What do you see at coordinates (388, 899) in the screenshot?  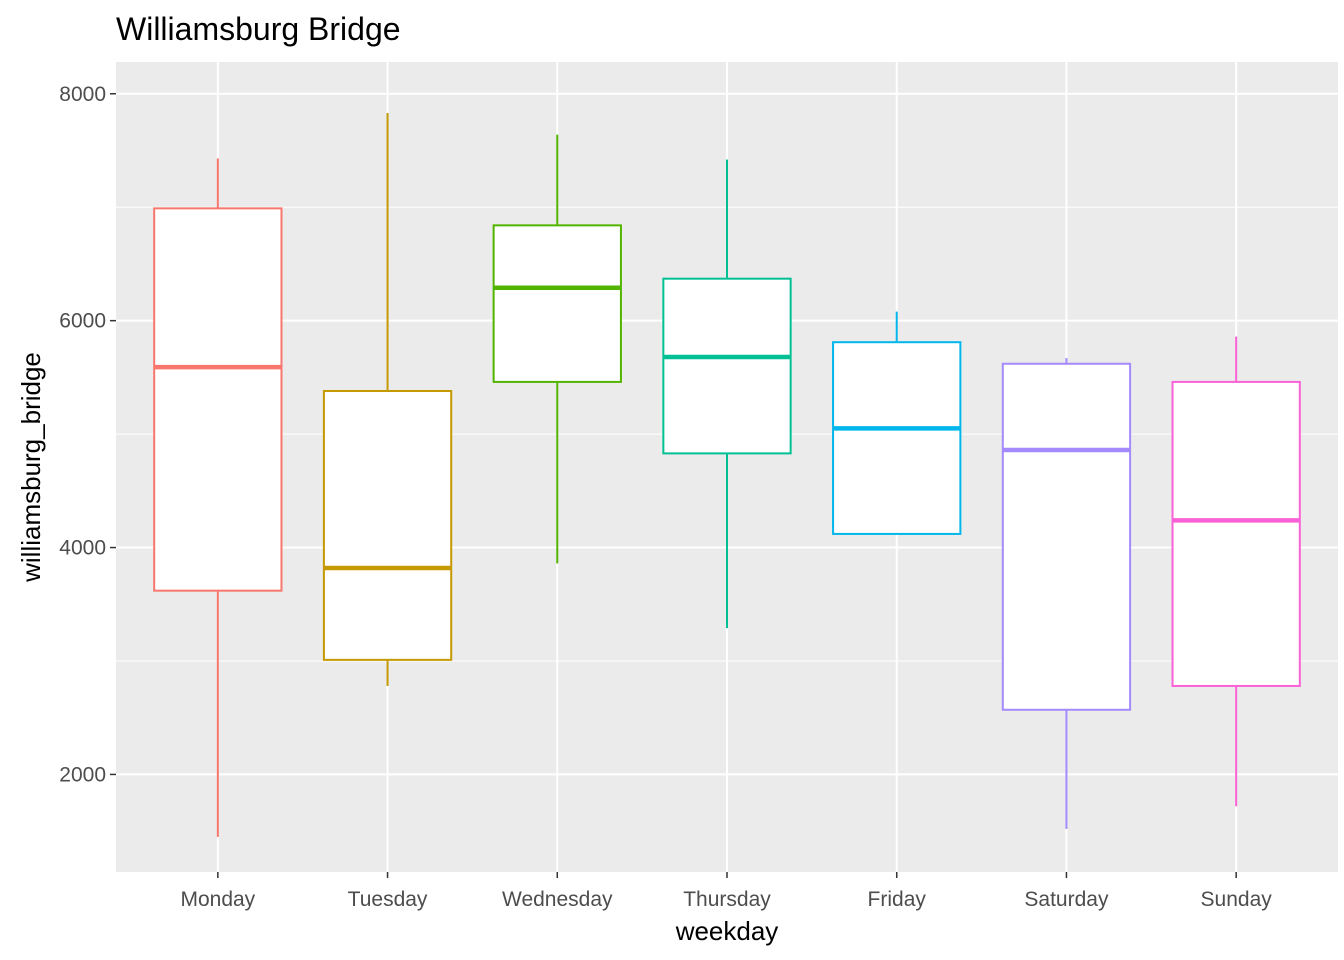 I see `x-tick-label: Tuesday` at bounding box center [388, 899].